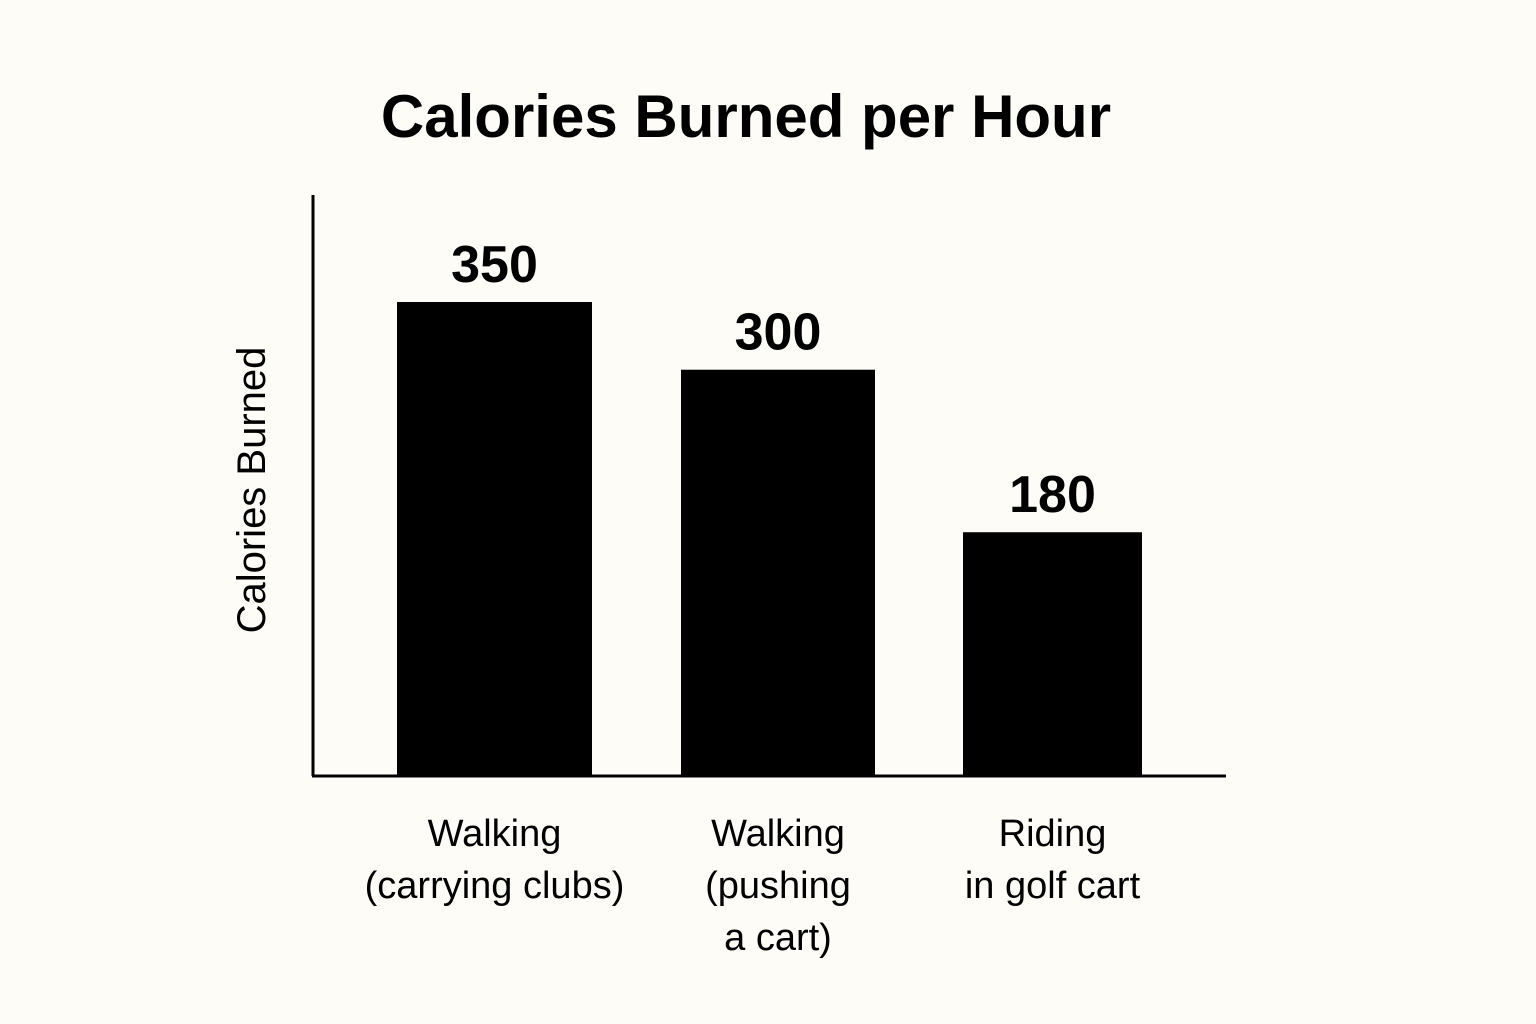  I want to click on chart-title: Calories Burned per Hour, so click(746, 116).